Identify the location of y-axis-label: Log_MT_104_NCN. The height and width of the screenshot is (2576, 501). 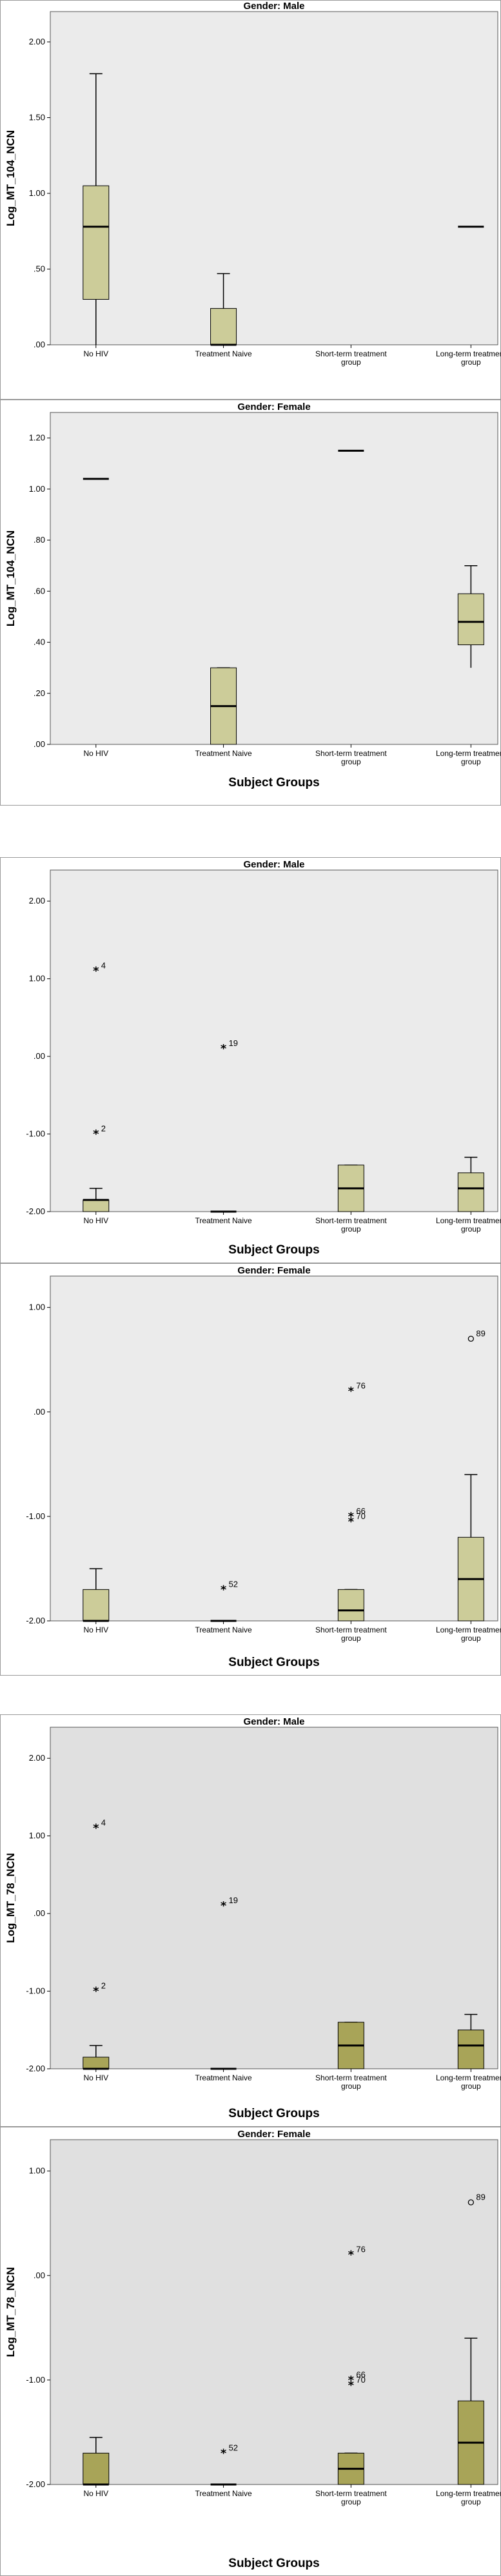
(11, 178).